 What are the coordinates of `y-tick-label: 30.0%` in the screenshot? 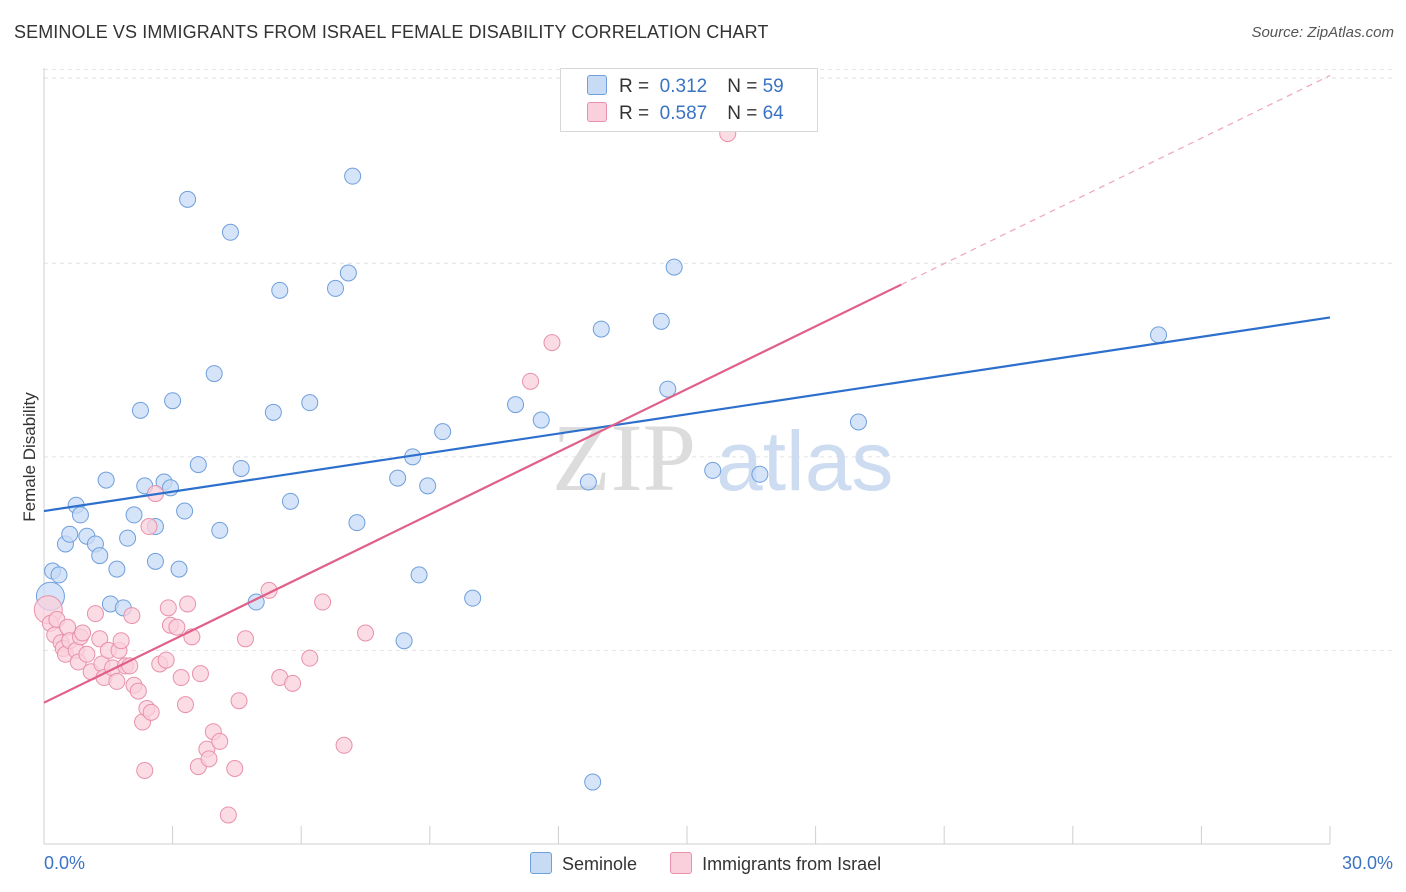 It's located at (1367, 2).